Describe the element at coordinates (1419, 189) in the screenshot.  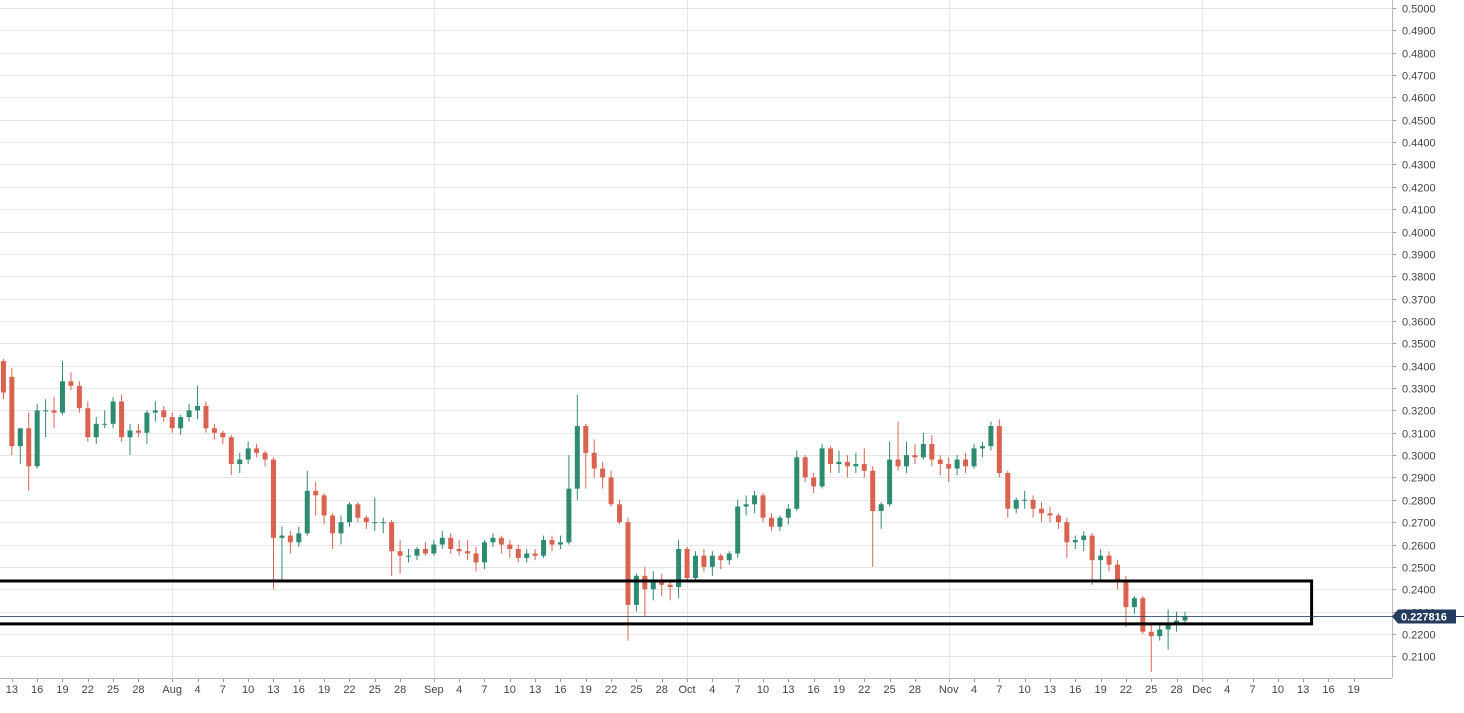
I see `y-tick-label: 0.4200` at that location.